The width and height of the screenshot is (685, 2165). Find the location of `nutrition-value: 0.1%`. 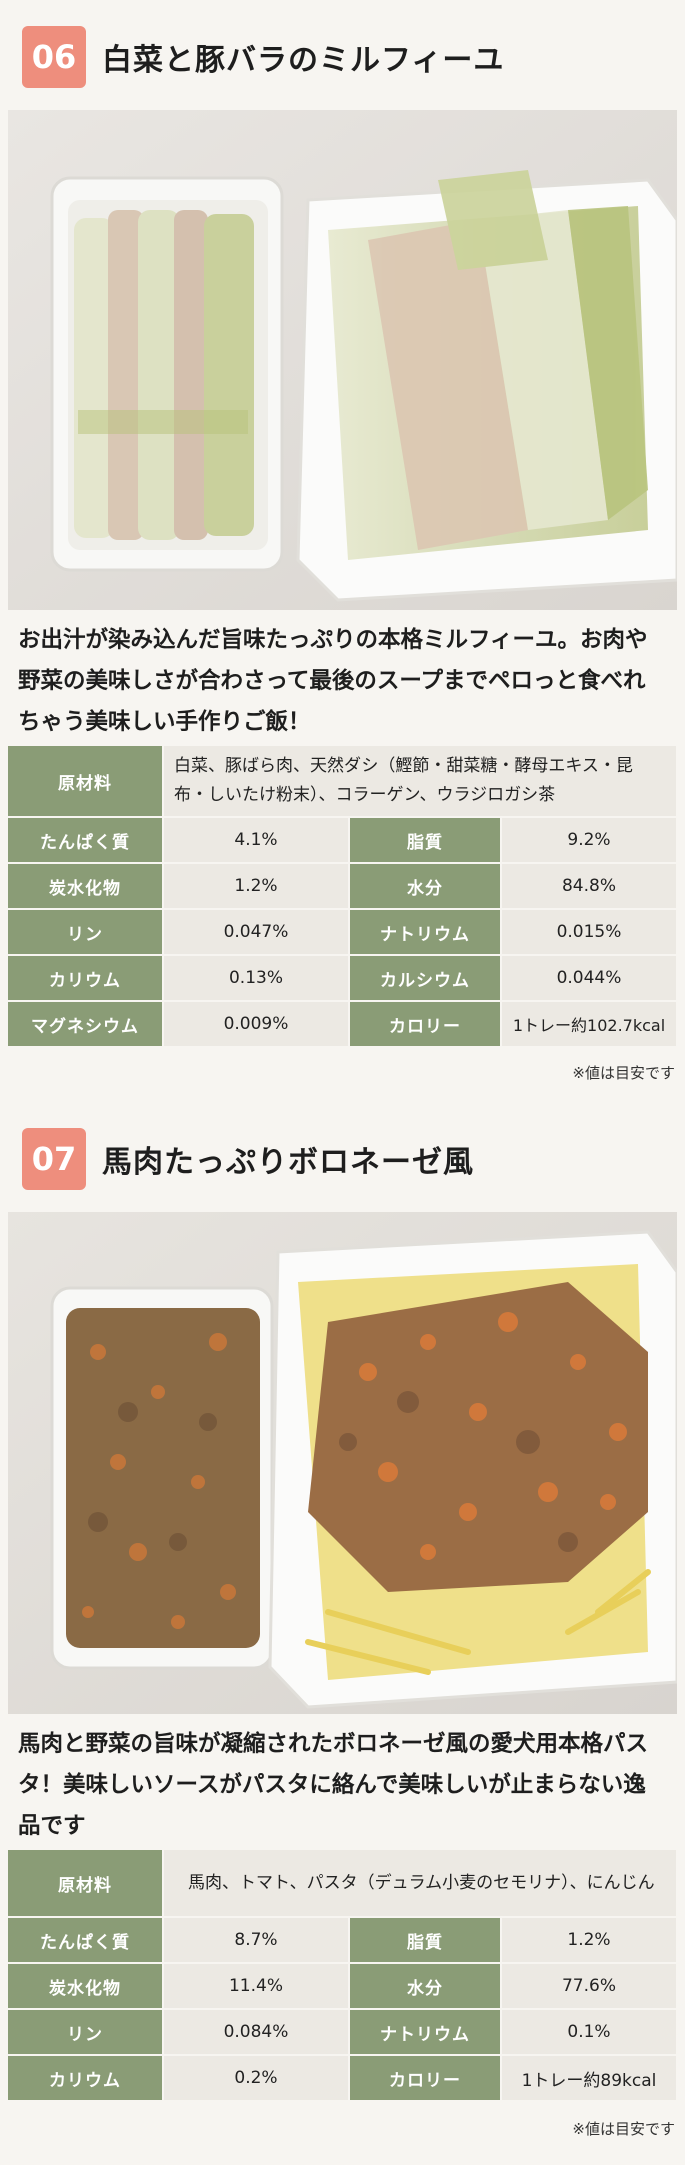

nutrition-value: 0.1% is located at coordinates (589, 2032).